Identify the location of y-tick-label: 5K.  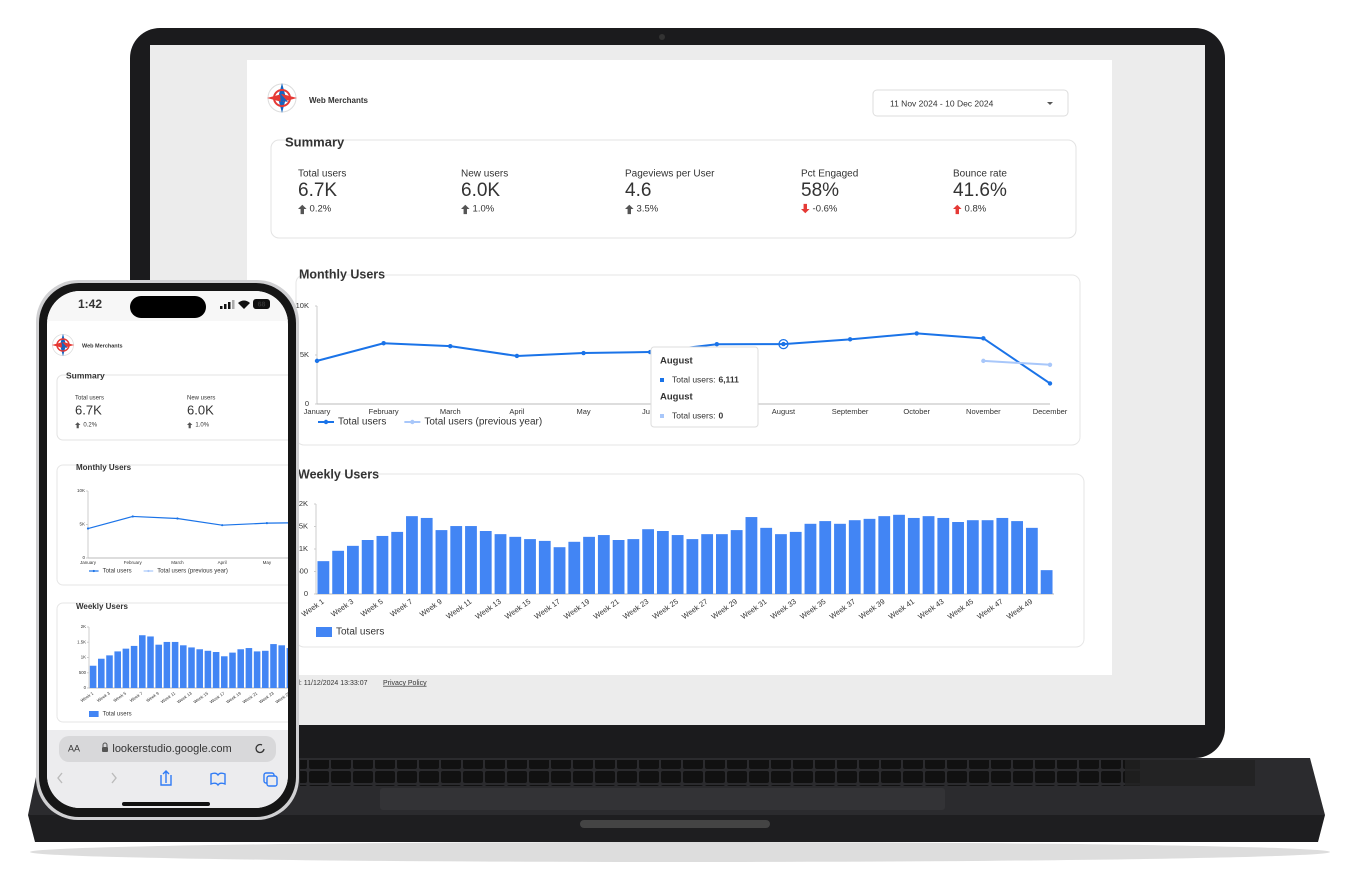
(82, 524).